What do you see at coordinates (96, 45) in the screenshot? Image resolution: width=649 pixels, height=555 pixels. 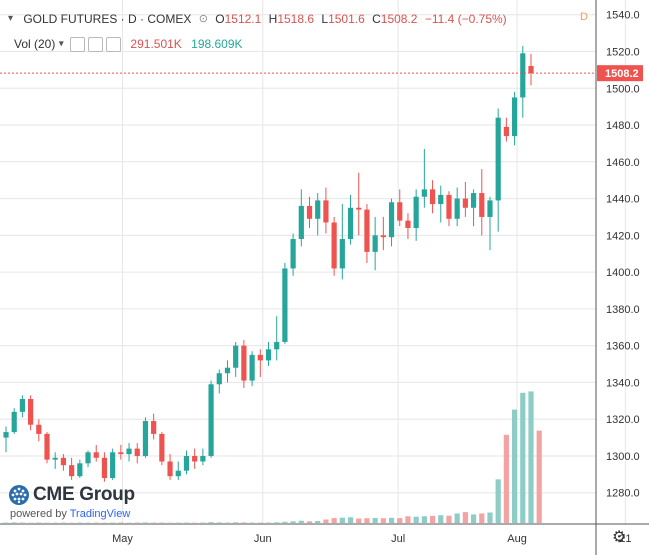 I see `eye-icon` at bounding box center [96, 45].